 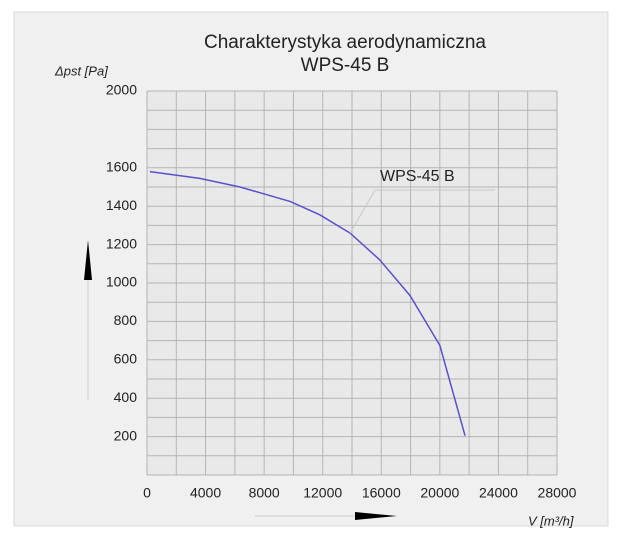 I want to click on y-arrow, so click(x=88, y=260).